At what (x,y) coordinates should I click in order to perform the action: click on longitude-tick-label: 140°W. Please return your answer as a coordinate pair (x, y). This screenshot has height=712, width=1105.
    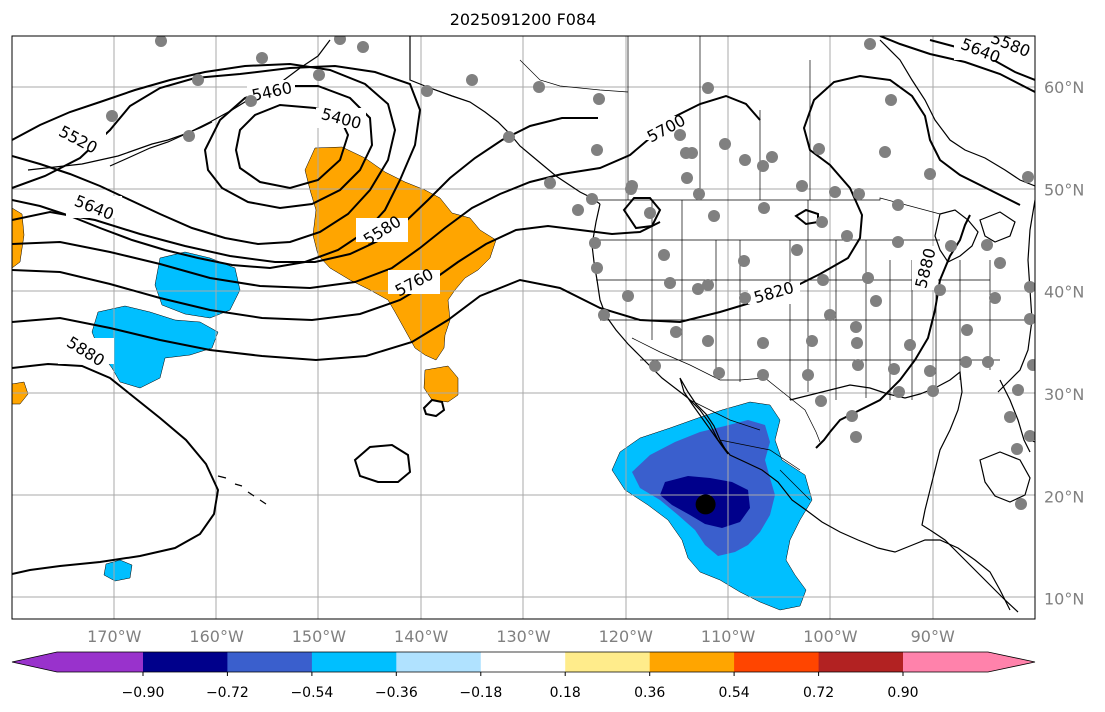
    Looking at the image, I should click on (421, 636).